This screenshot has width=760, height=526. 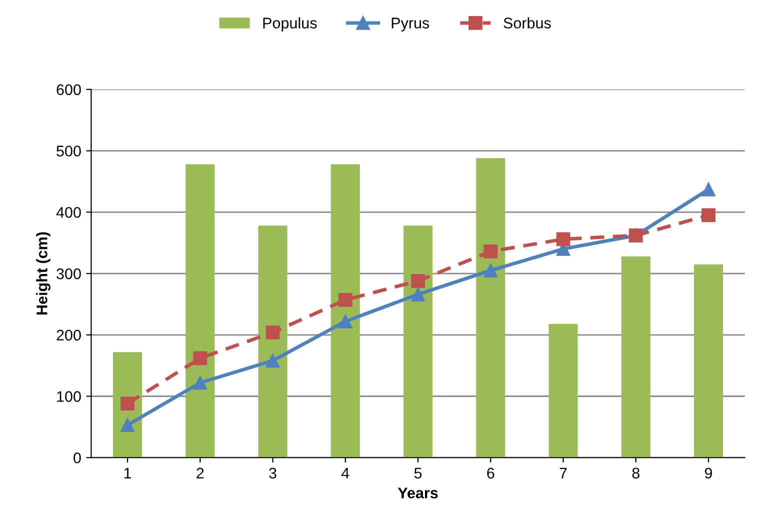 I want to click on y-tick-label: 500, so click(x=68, y=151).